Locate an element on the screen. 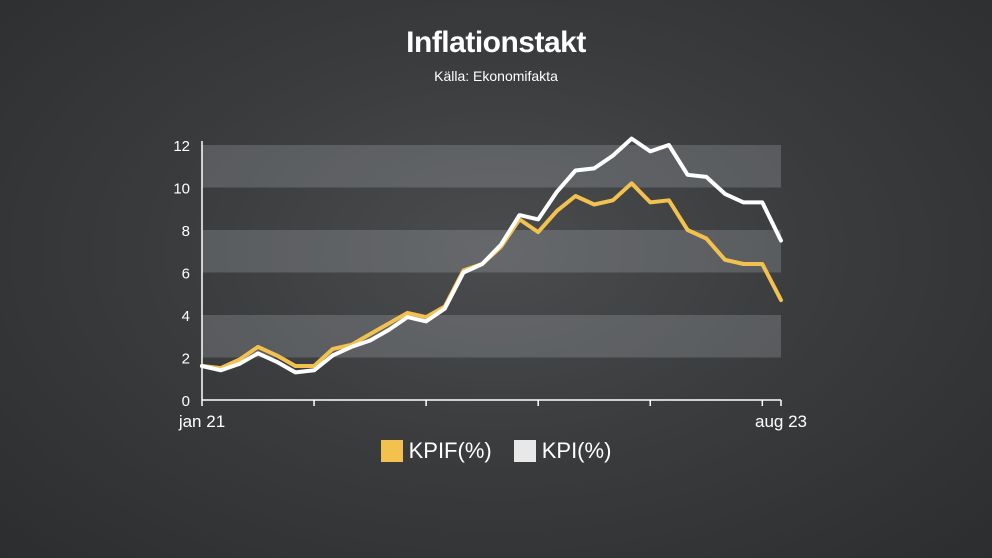 The width and height of the screenshot is (992, 558). chart-source: Källa: Ekonomifakta is located at coordinates (496, 76).